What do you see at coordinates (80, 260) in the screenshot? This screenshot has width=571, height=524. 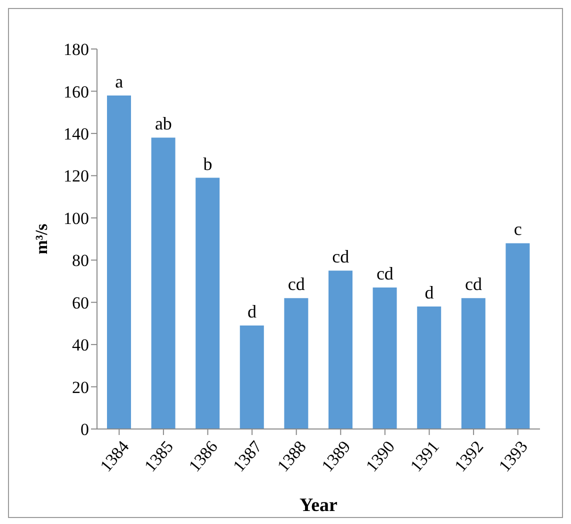 I see `y-tick-label: 80` at bounding box center [80, 260].